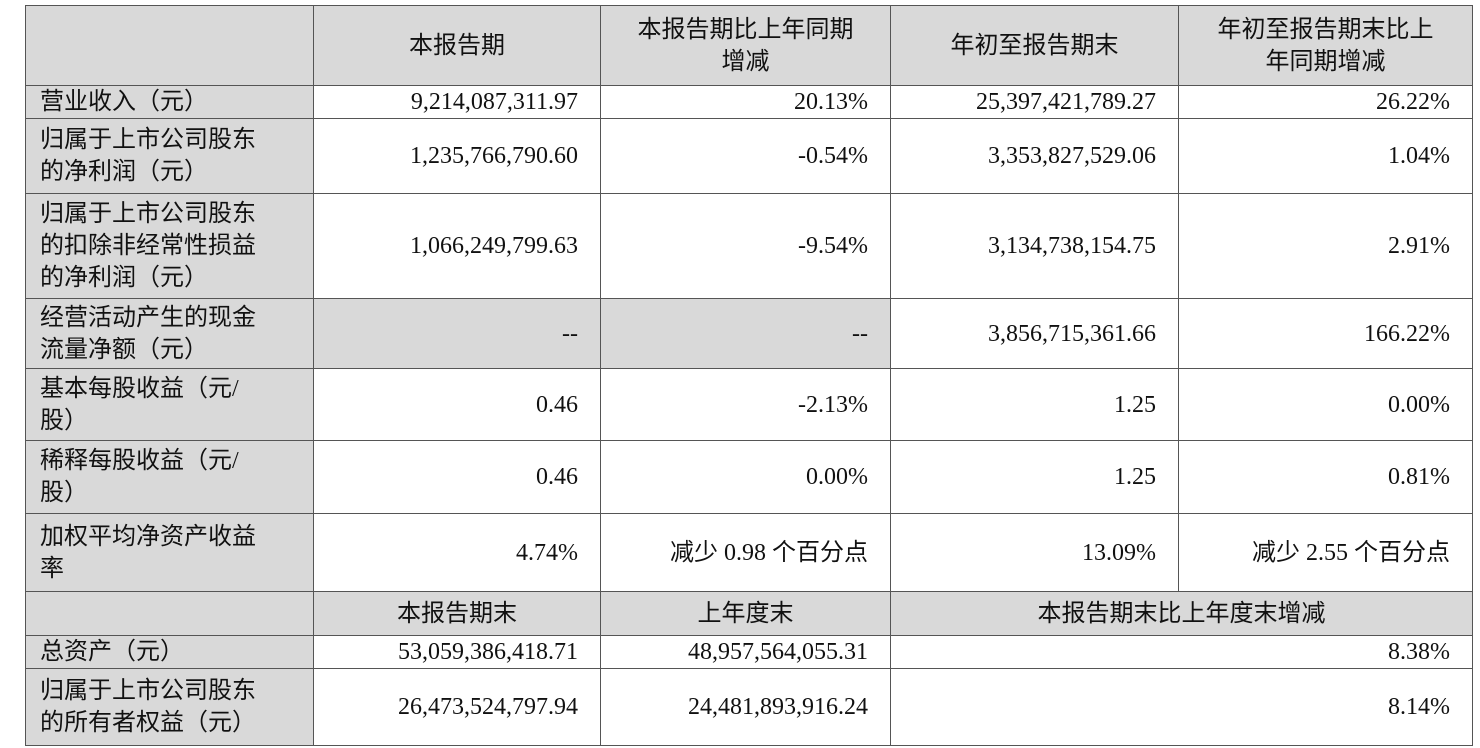  What do you see at coordinates (457, 246) in the screenshot?
I see `cell: 1,066,249,799.63` at bounding box center [457, 246].